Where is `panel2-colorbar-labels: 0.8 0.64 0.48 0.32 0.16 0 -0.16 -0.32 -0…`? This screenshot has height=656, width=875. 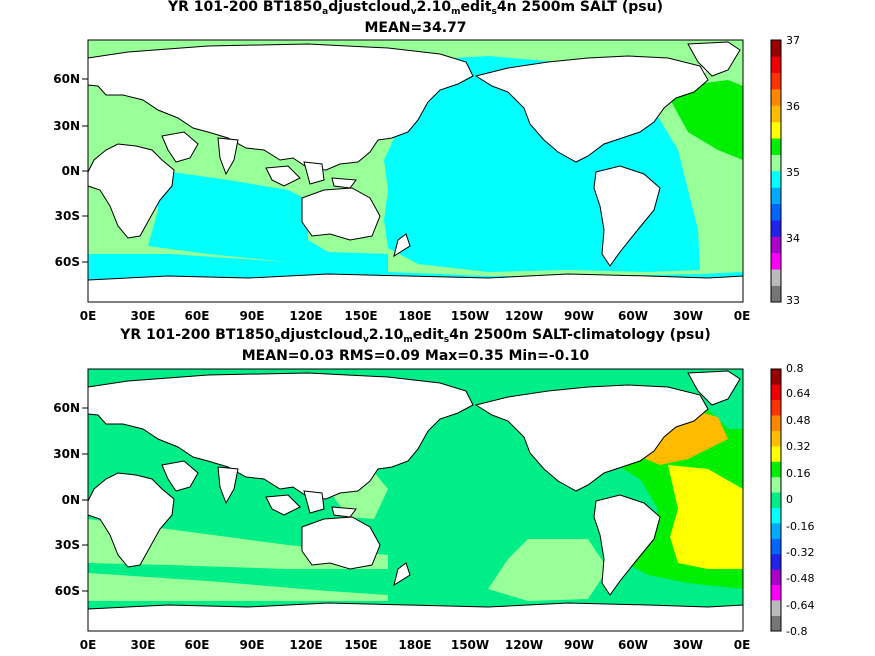
panel2-colorbar-labels: 0.8 0.64 0.48 0.32 0.16 0 -0.16 -0.32 -0… is located at coordinates (800, 500).